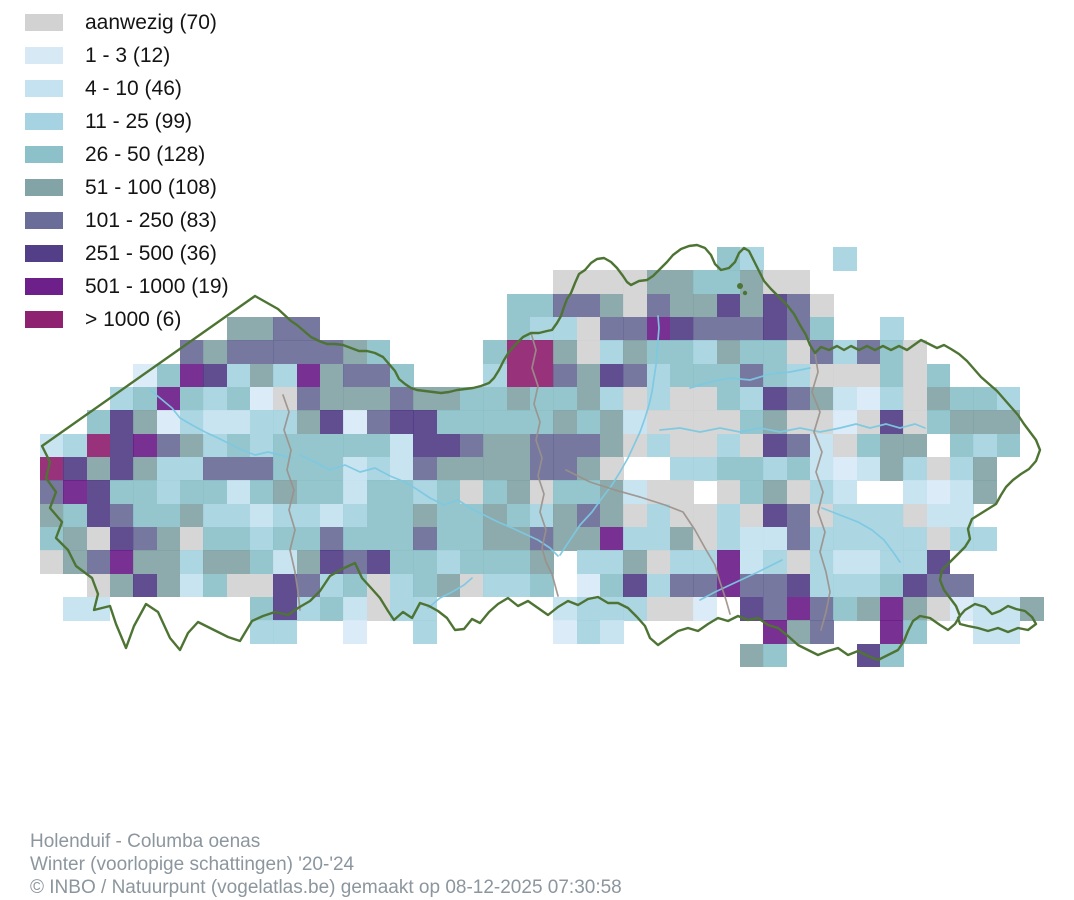 This screenshot has height=900, width=1074. Describe the element at coordinates (127, 154) in the screenshot. I see `legend-item: 26 - 50 (128)` at that location.